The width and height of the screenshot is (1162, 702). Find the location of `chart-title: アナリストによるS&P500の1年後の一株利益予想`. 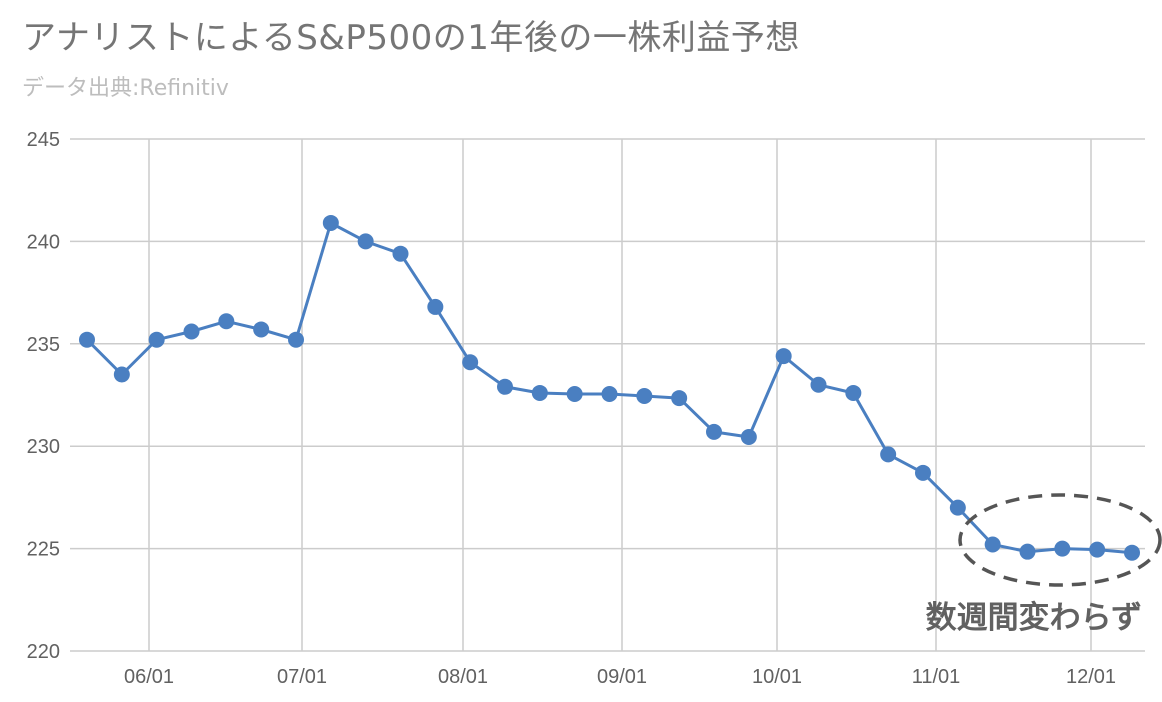

chart-title: アナリストによるS&P500の1年後の一株利益予想 is located at coordinates (411, 38).